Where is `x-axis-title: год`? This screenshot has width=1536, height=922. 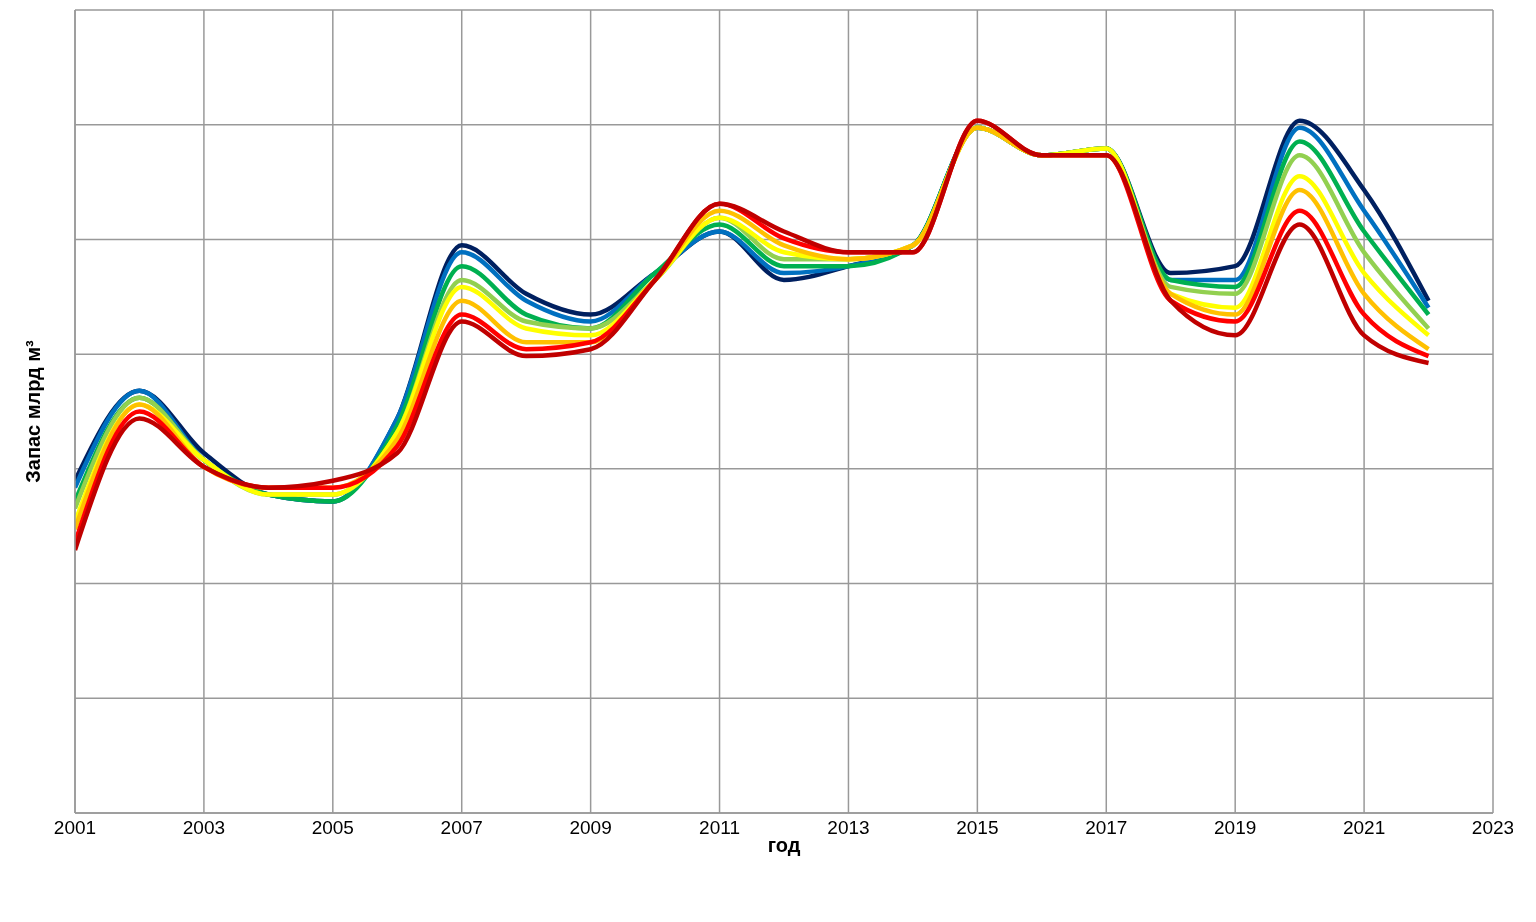 x-axis-title: год is located at coordinates (784, 845).